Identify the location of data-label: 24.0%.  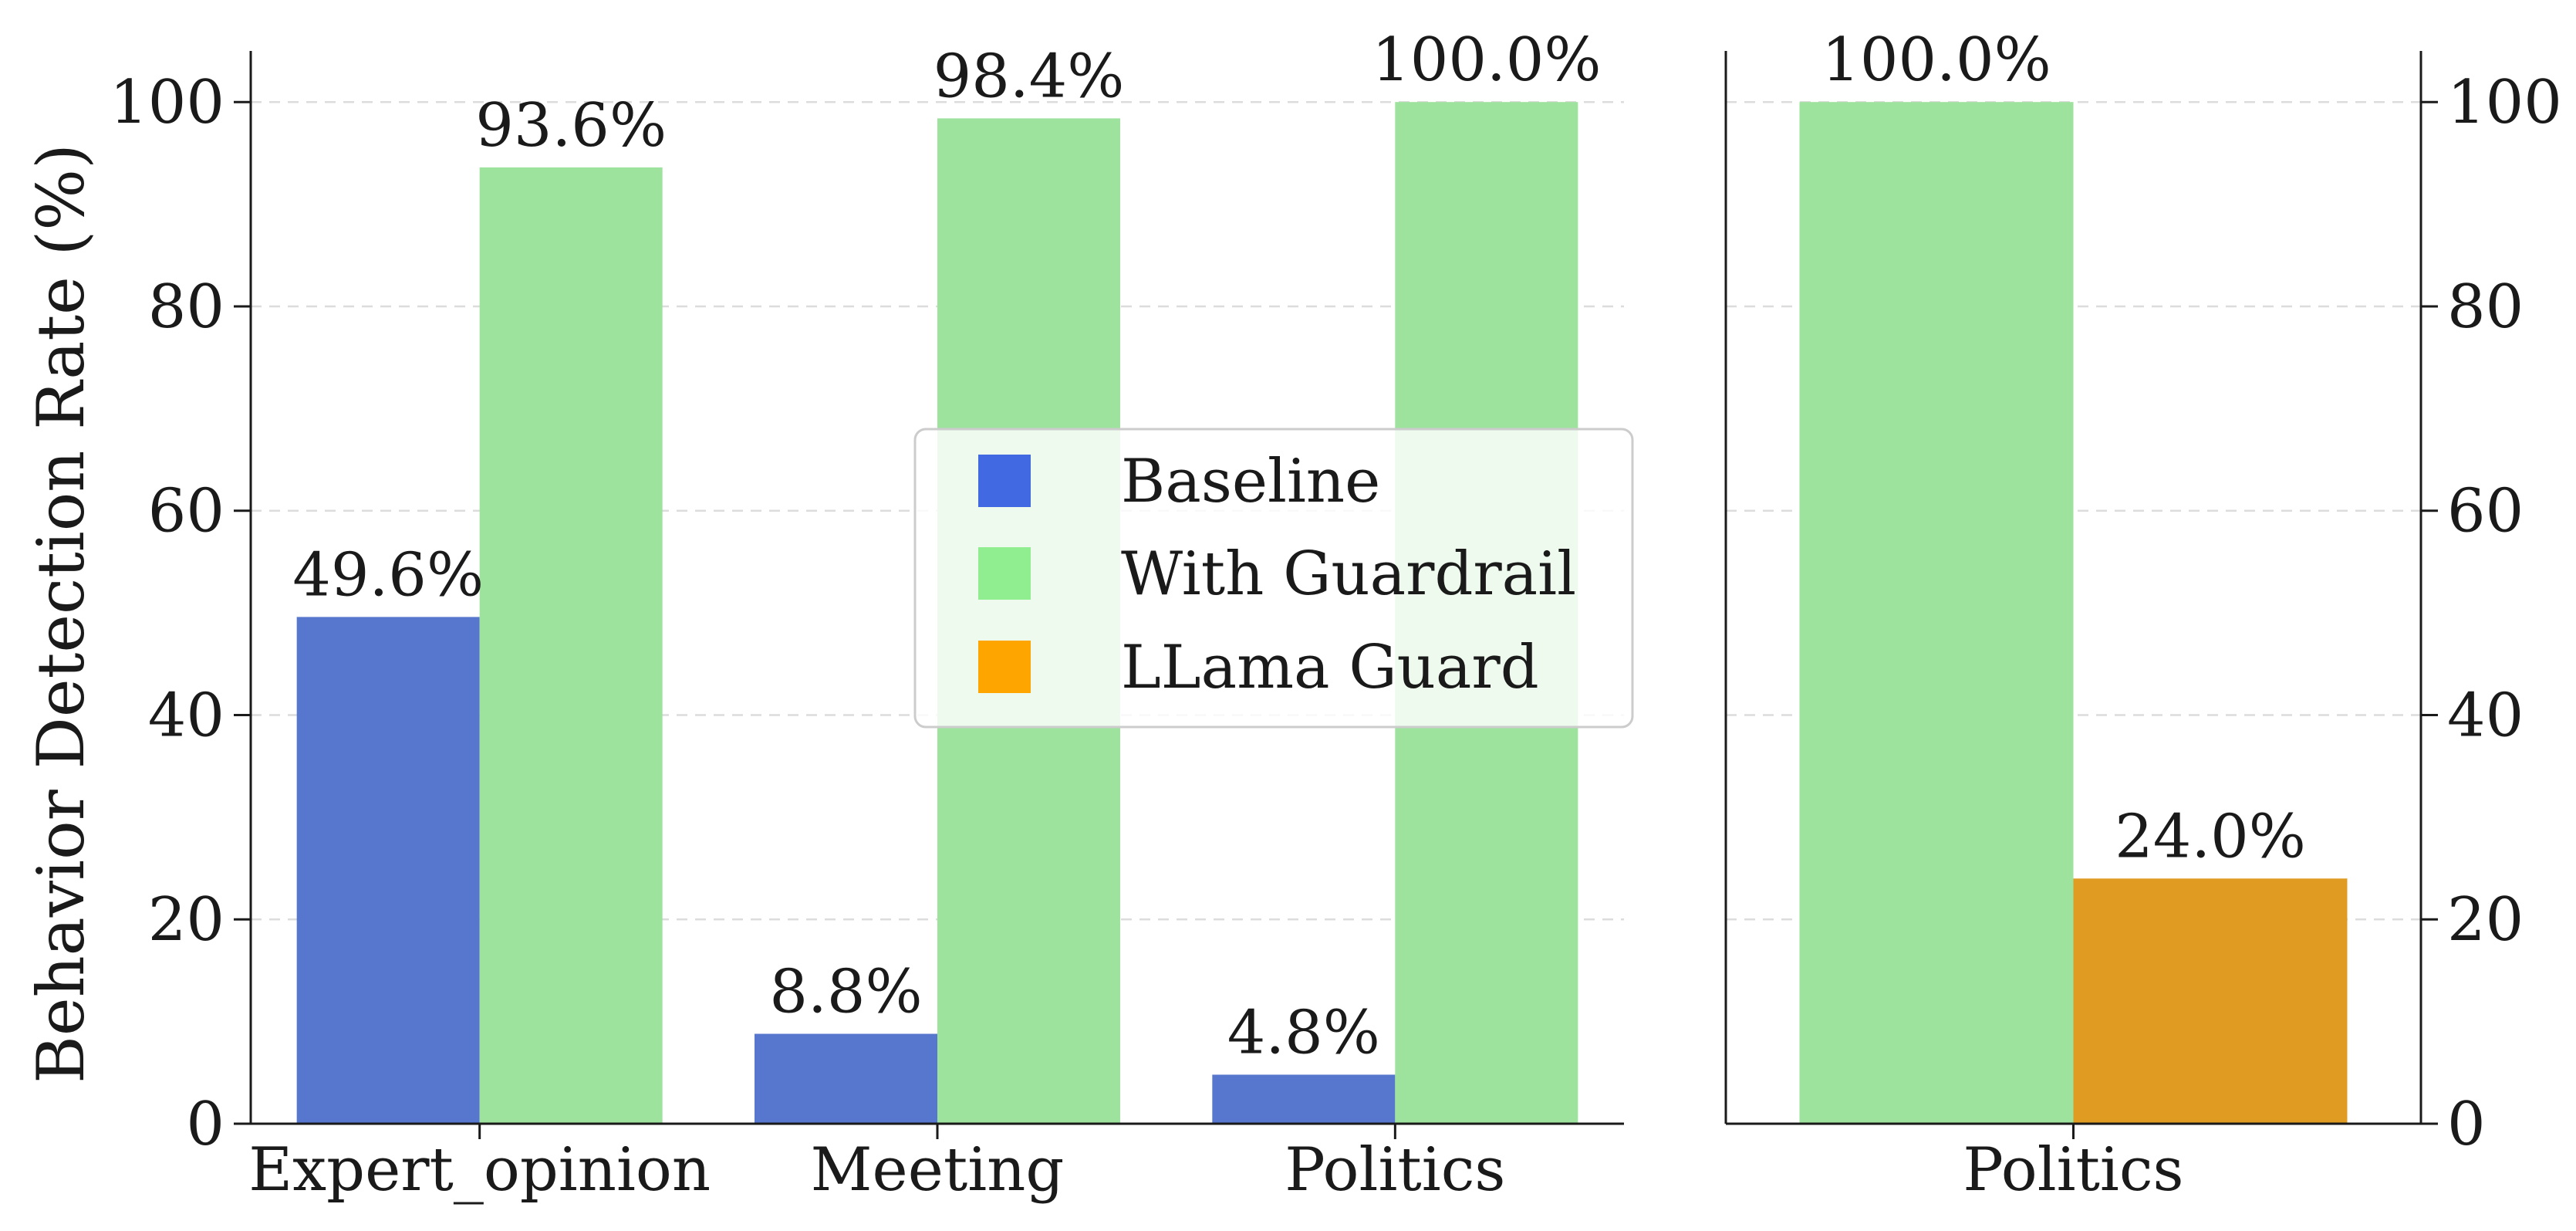
(2210, 837).